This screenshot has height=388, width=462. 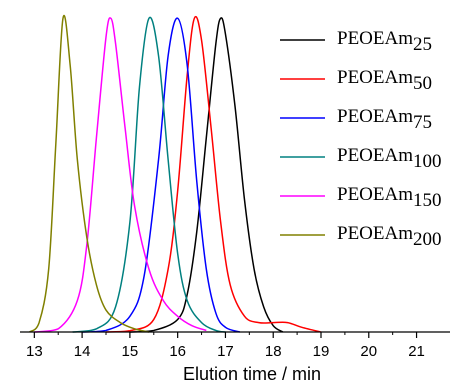 What do you see at coordinates (389, 197) in the screenshot?
I see `legend-label: PEOEAm150` at bounding box center [389, 197].